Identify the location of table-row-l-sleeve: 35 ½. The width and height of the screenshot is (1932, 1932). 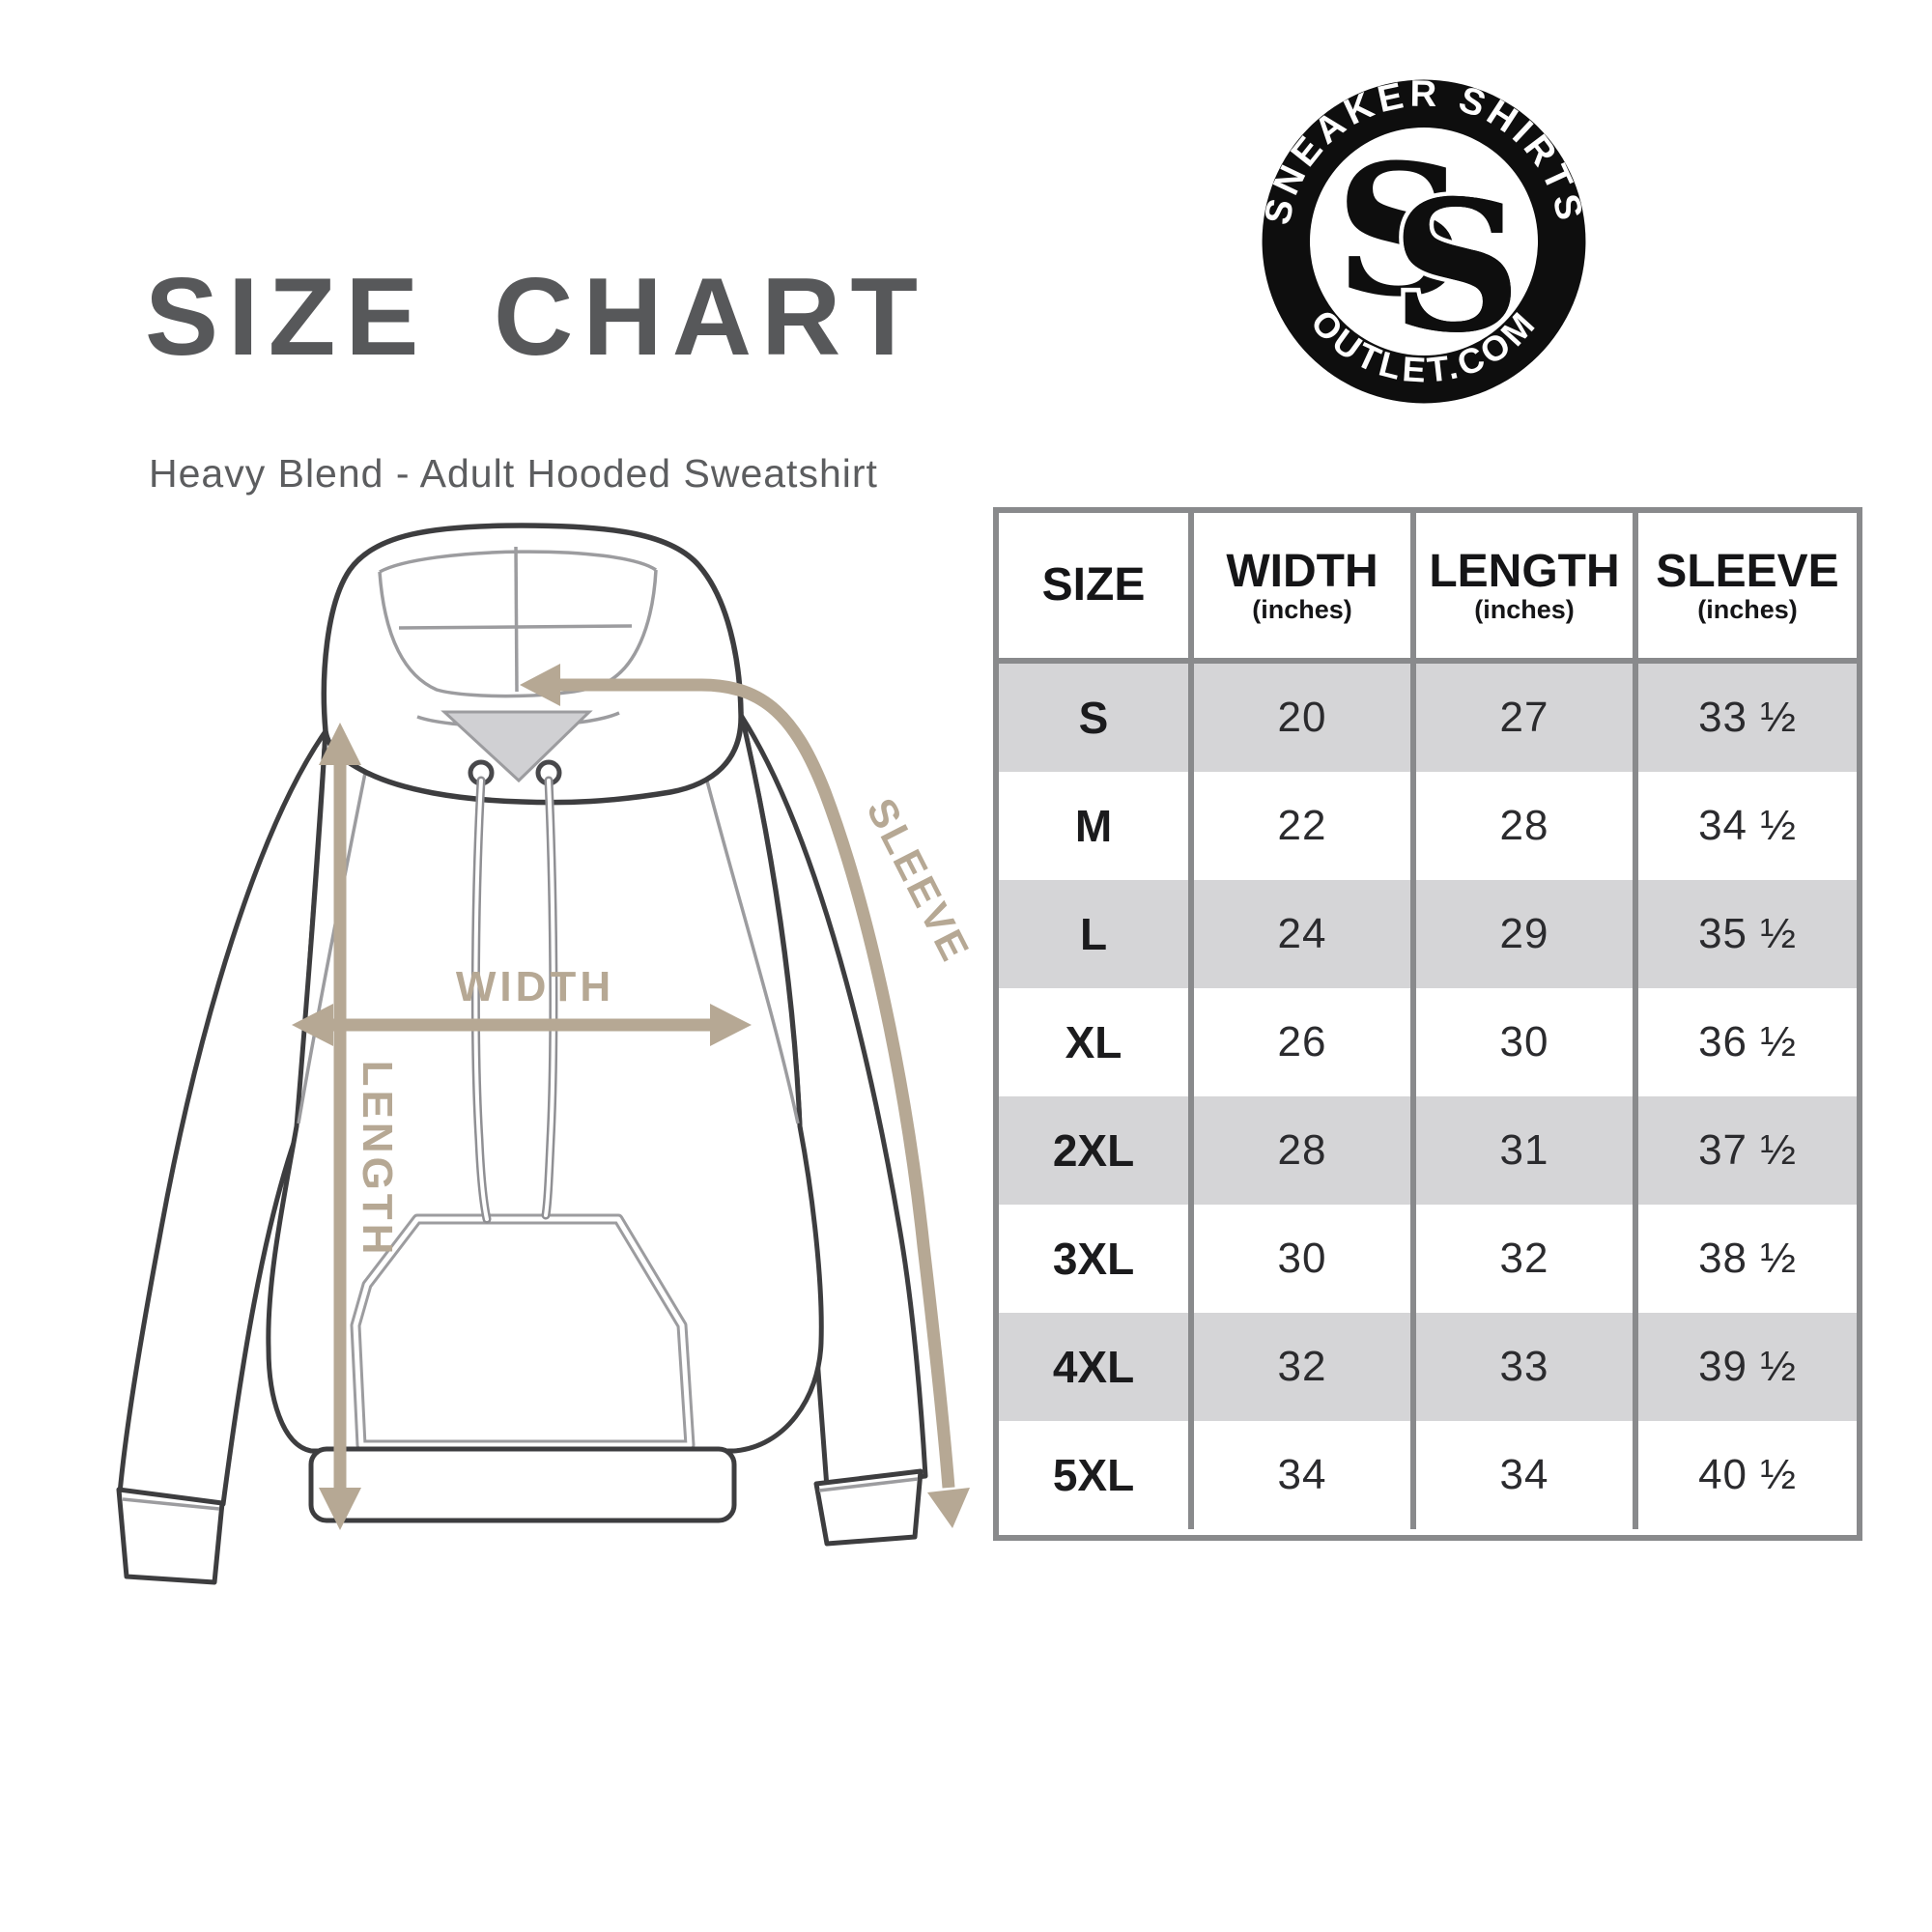
(1747, 934).